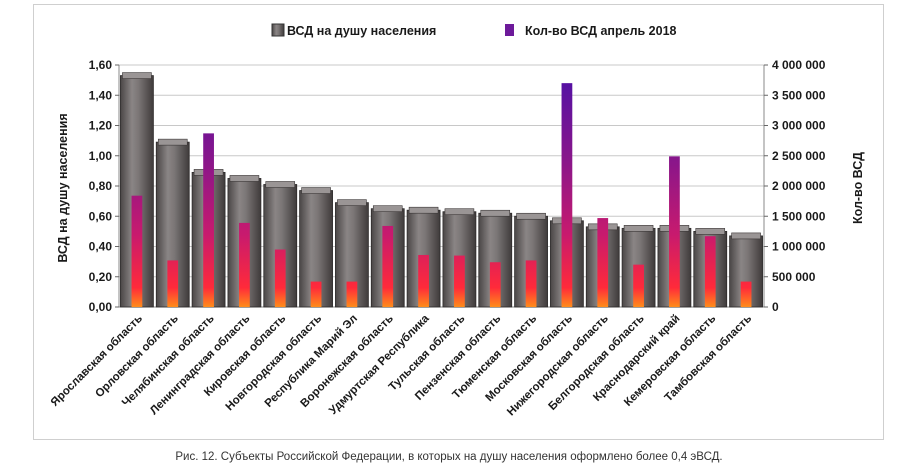 This screenshot has height=468, width=898. What do you see at coordinates (101, 126) in the screenshot?
I see `y-left-tick-label: 1,20` at bounding box center [101, 126].